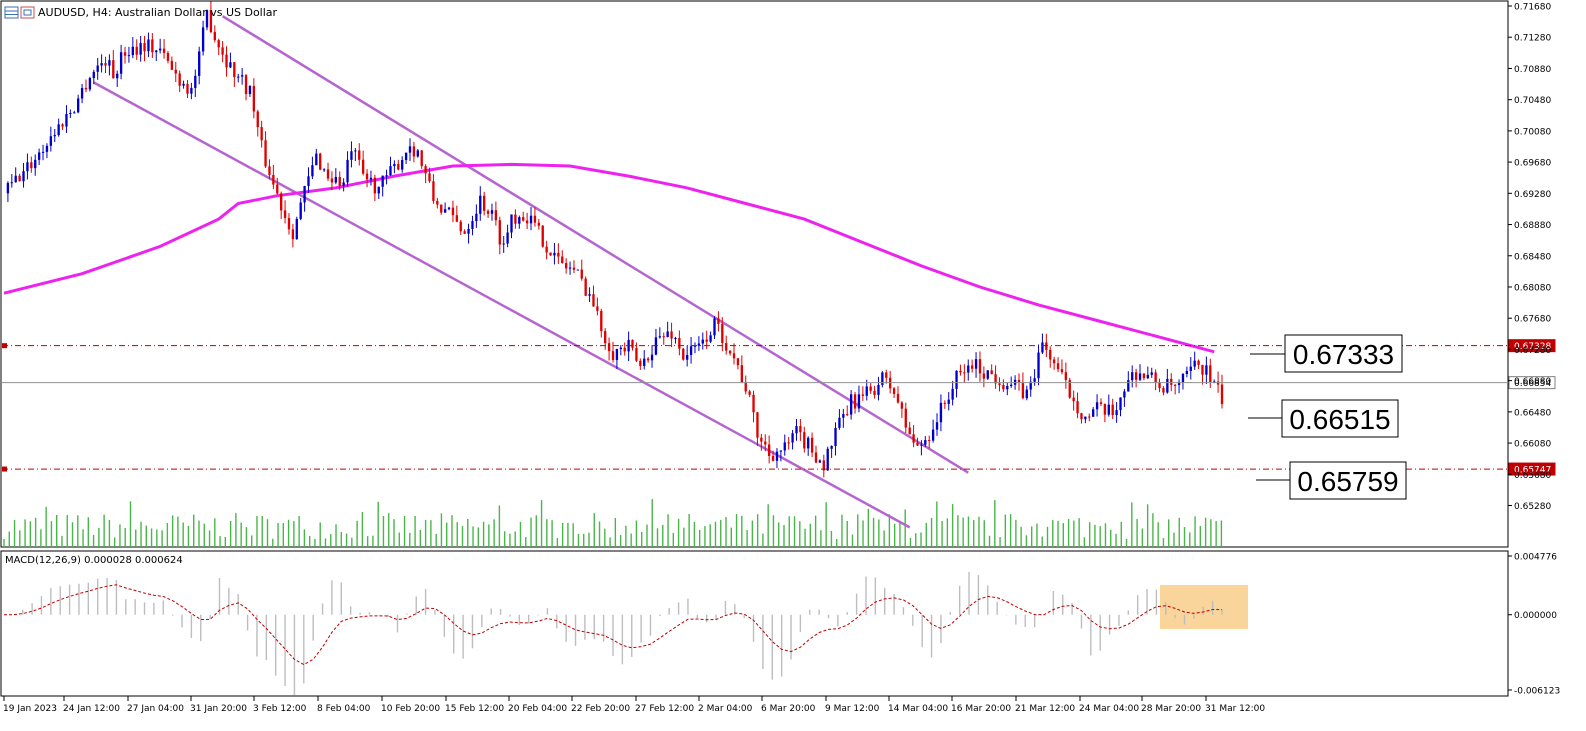  What do you see at coordinates (664, 709) in the screenshot?
I see `time-tick-label: 27 Feb 12:00` at bounding box center [664, 709].